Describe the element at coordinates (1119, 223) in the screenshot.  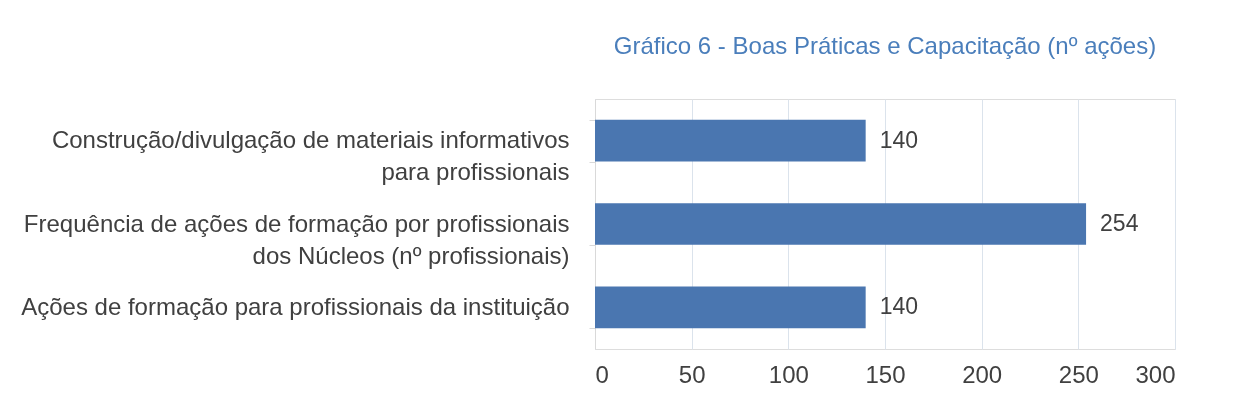
I see `data-label: 254` at that location.